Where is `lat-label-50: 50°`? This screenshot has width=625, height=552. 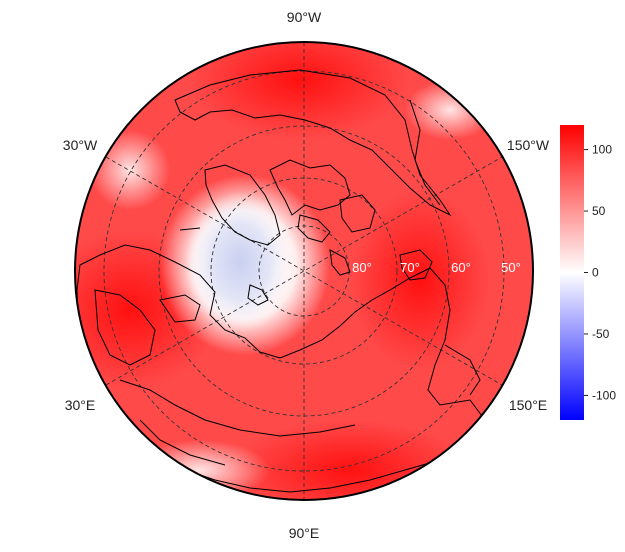 lat-label-50: 50° is located at coordinates (511, 267).